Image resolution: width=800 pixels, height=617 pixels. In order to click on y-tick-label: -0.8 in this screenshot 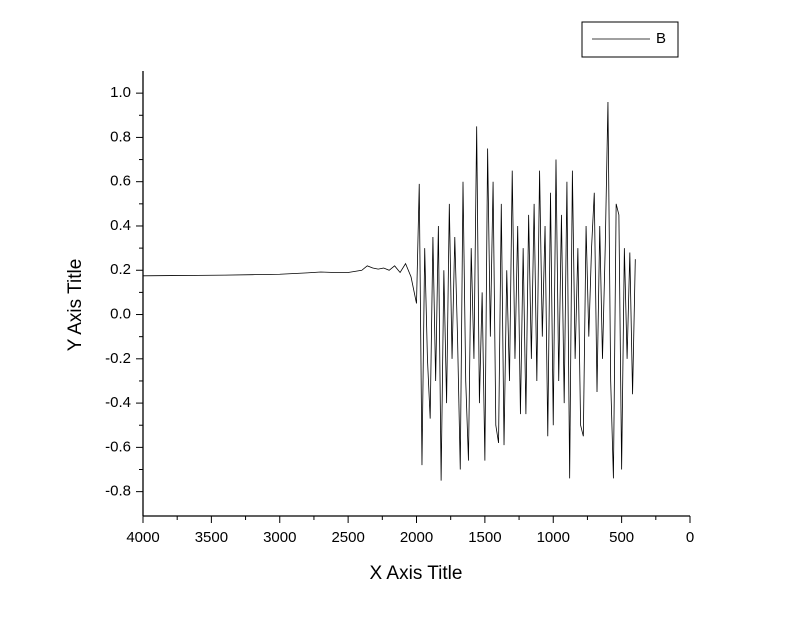, I will do `click(118, 491)`.